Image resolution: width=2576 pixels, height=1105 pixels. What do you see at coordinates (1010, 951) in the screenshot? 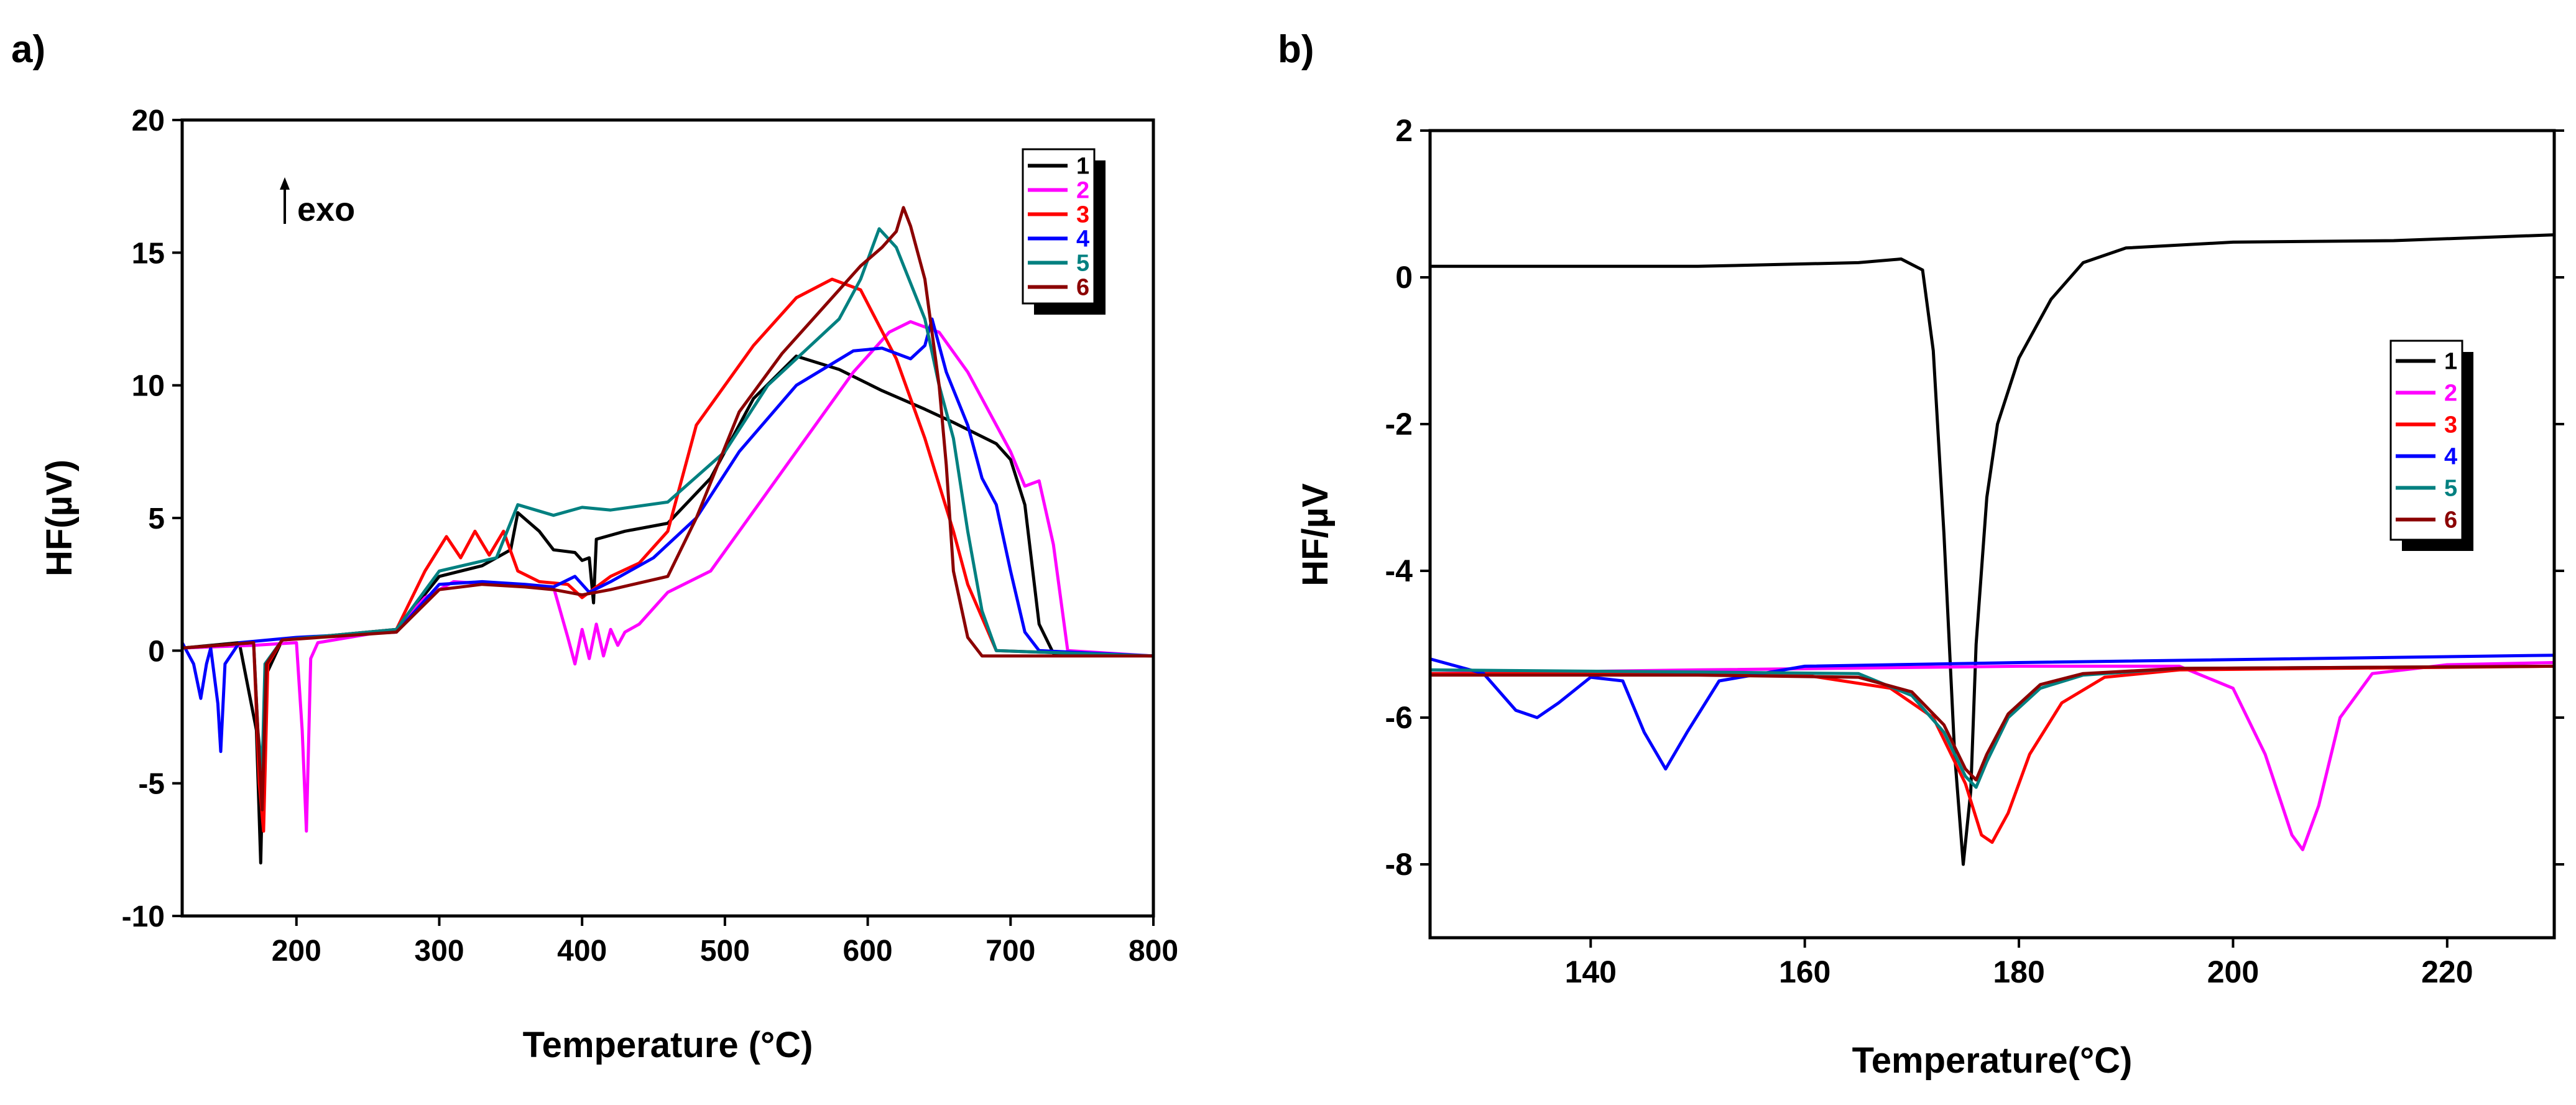
I see `x-tick-label: 700` at bounding box center [1010, 951].